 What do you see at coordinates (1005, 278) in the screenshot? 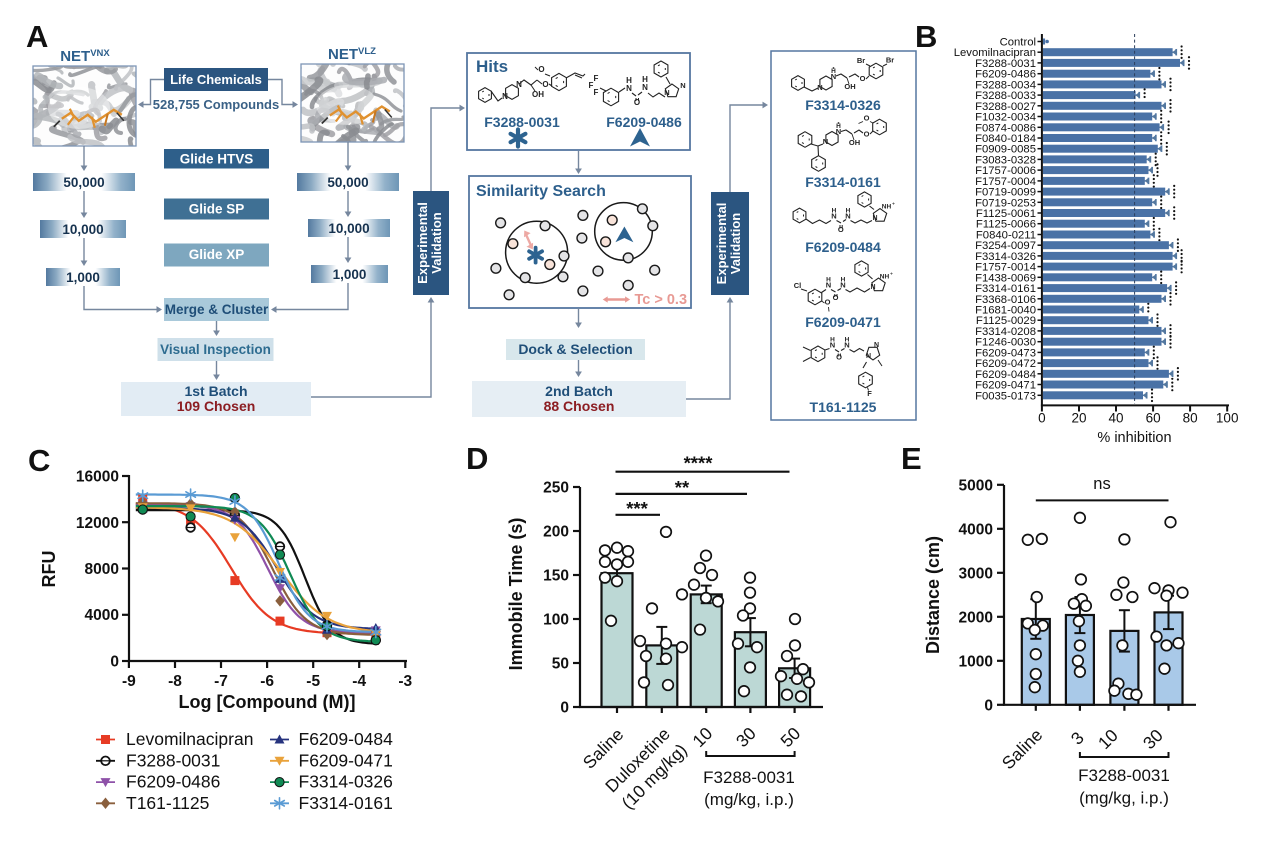
I see `svg-text: F1438-0069` at bounding box center [1005, 278].